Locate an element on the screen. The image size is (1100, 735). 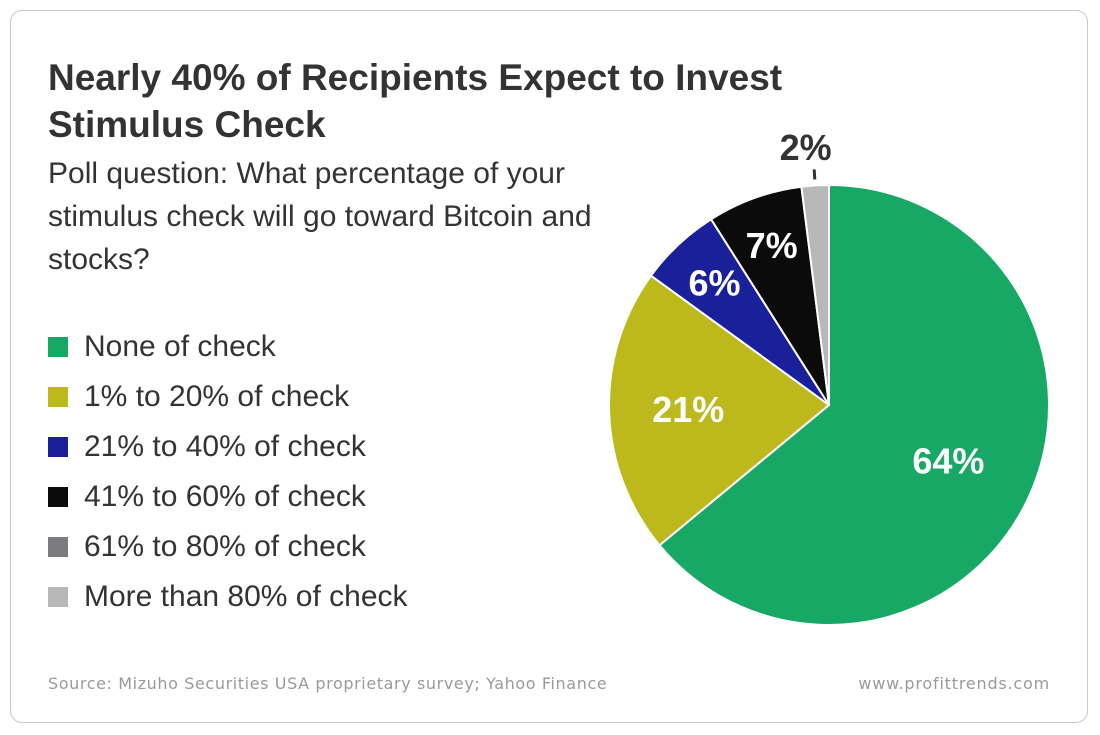
slice-value-label: 2% is located at coordinates (806, 147).